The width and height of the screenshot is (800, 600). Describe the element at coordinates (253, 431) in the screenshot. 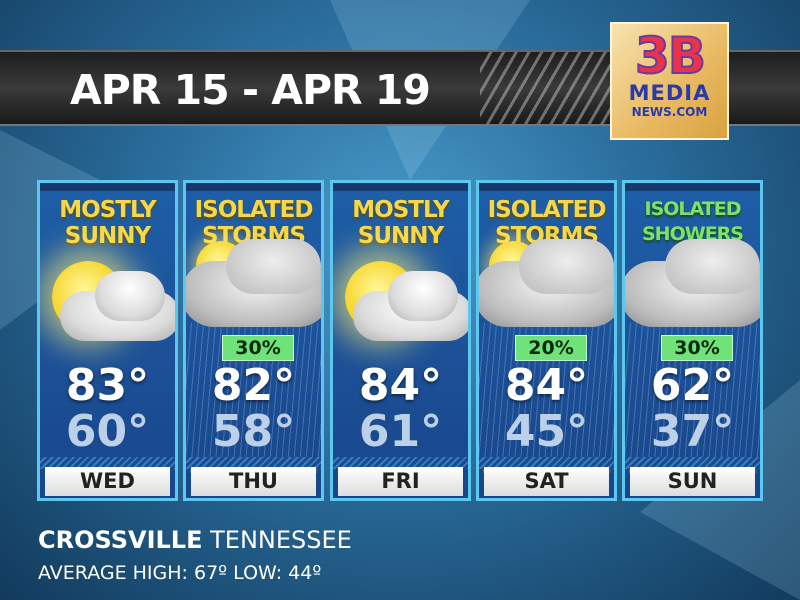

I see `low-temp: 58°` at that location.